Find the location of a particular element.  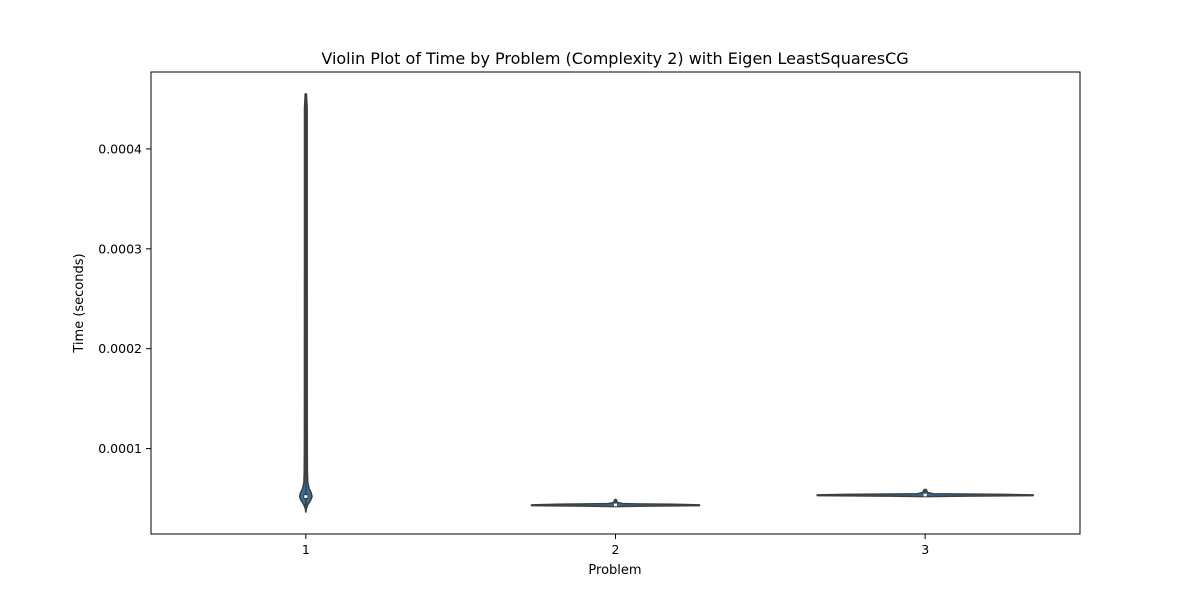

y-tick-label: 0.0003 is located at coordinates (120, 248).